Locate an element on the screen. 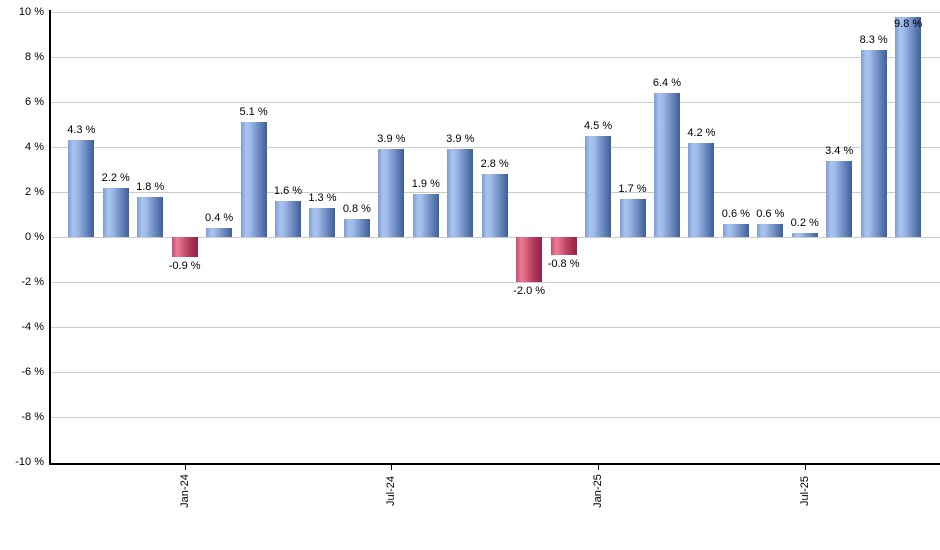 The image size is (940, 550). bar-value-label: 1.7 % is located at coordinates (632, 188).